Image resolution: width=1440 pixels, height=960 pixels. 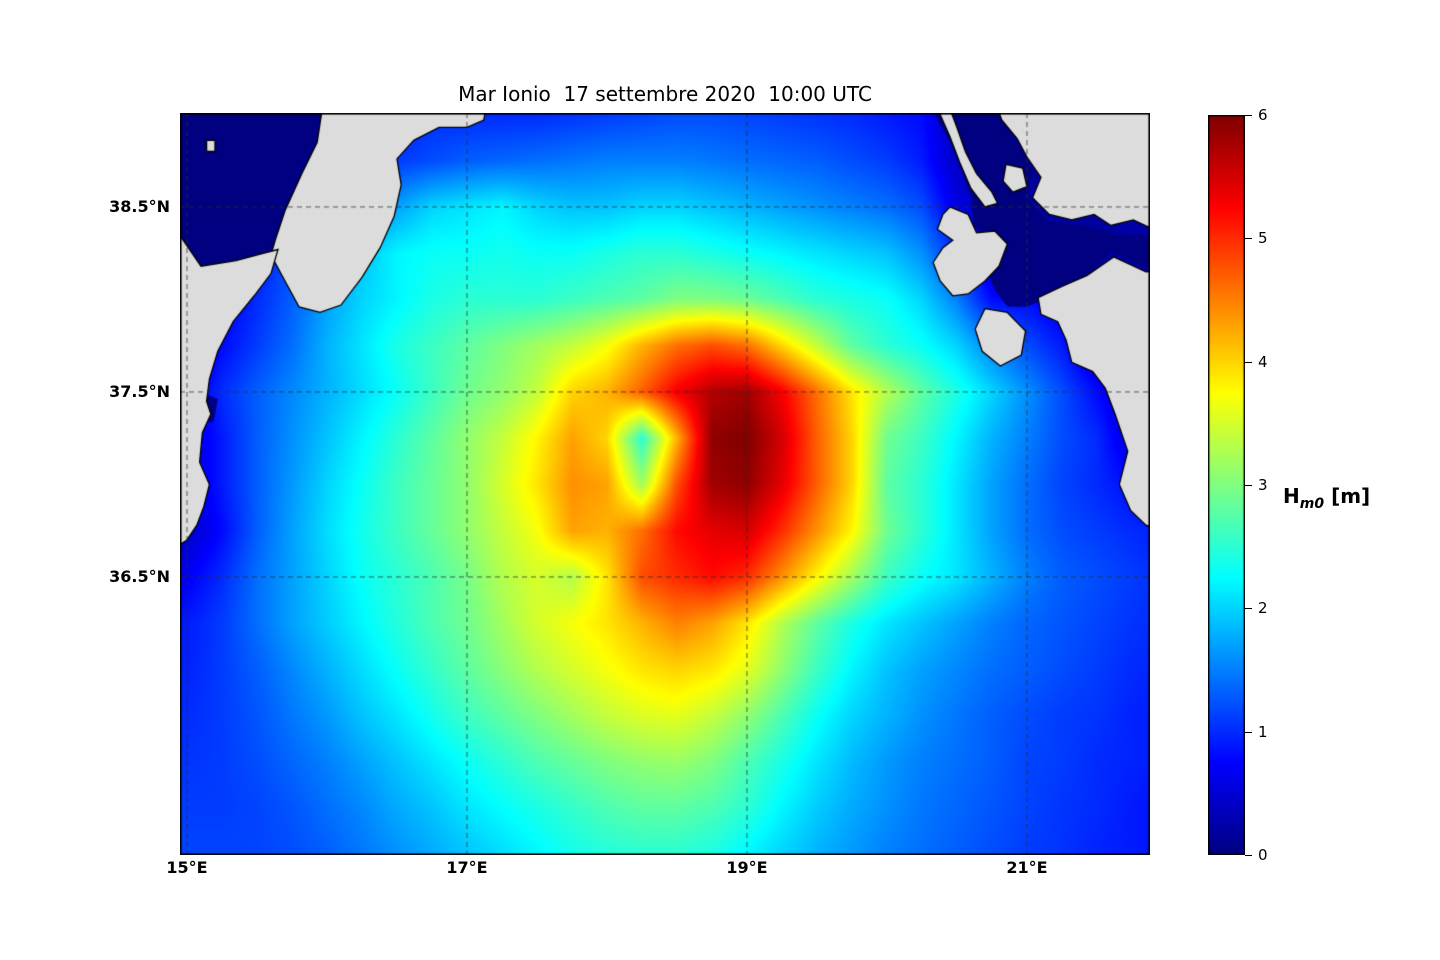 What do you see at coordinates (1263, 115) in the screenshot?
I see `colorbar-tick-label: 6` at bounding box center [1263, 115].